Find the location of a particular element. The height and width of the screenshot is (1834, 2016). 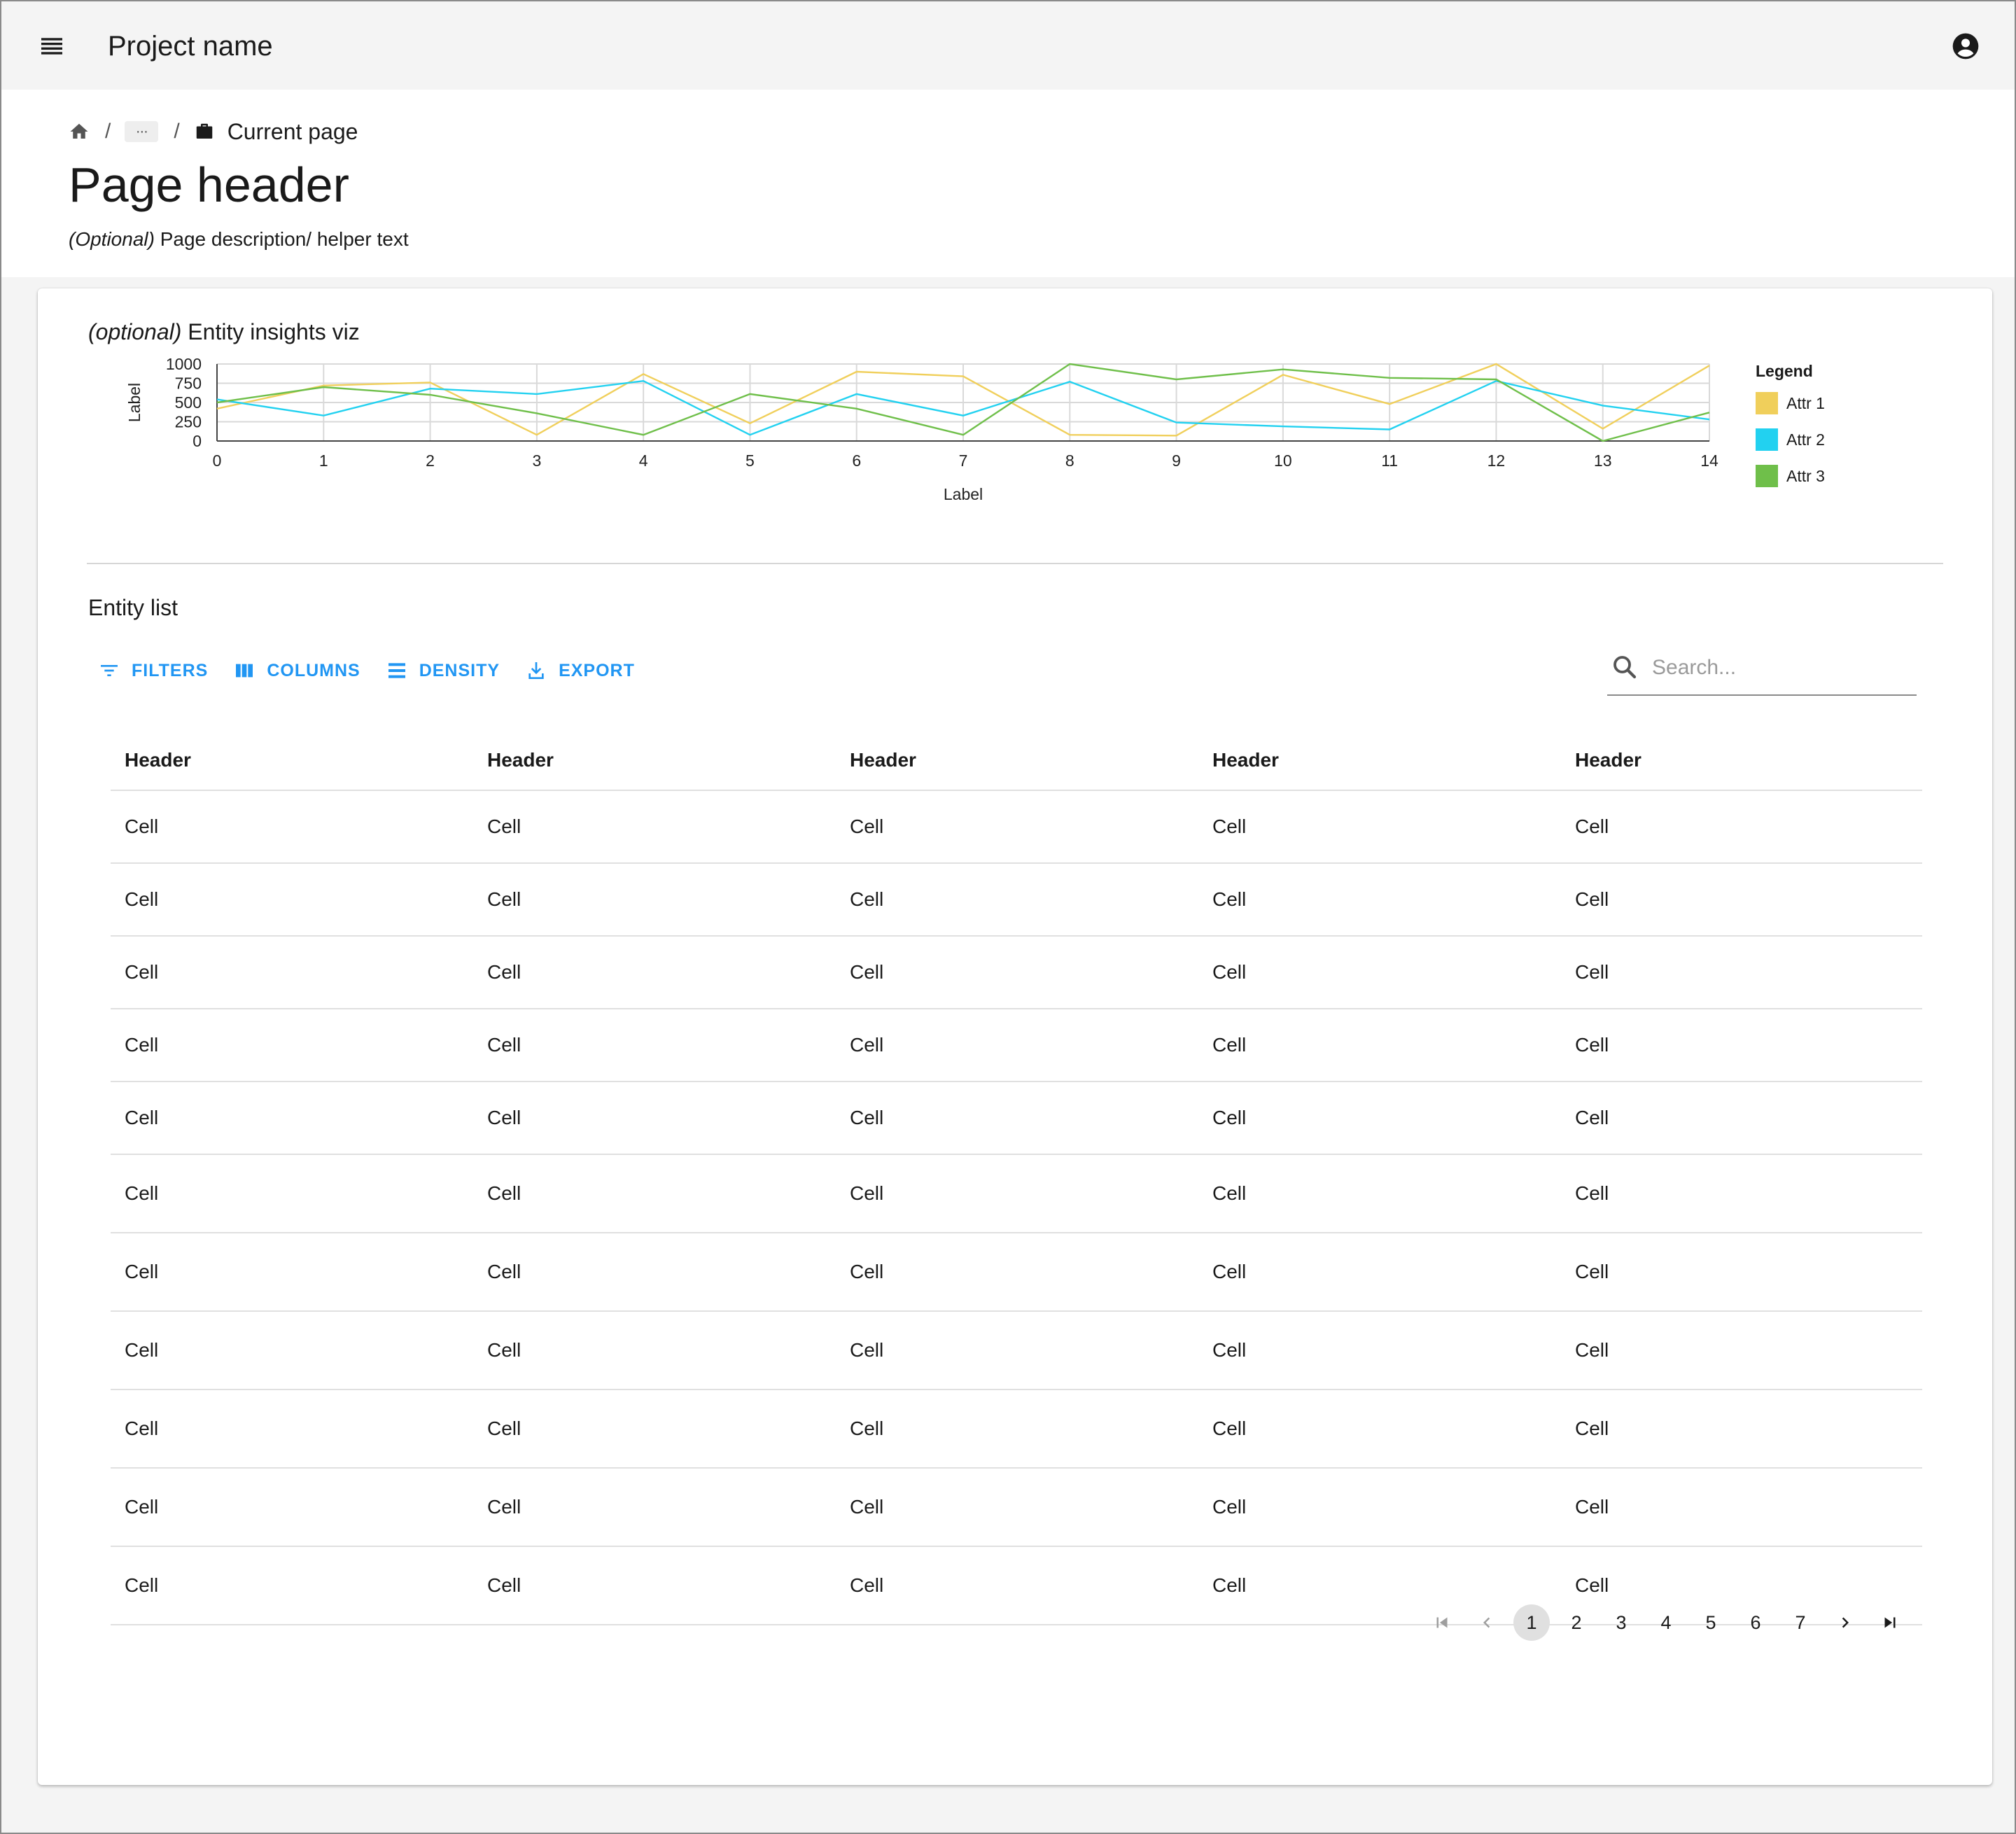

density-button: DENSITY is located at coordinates (443, 670).